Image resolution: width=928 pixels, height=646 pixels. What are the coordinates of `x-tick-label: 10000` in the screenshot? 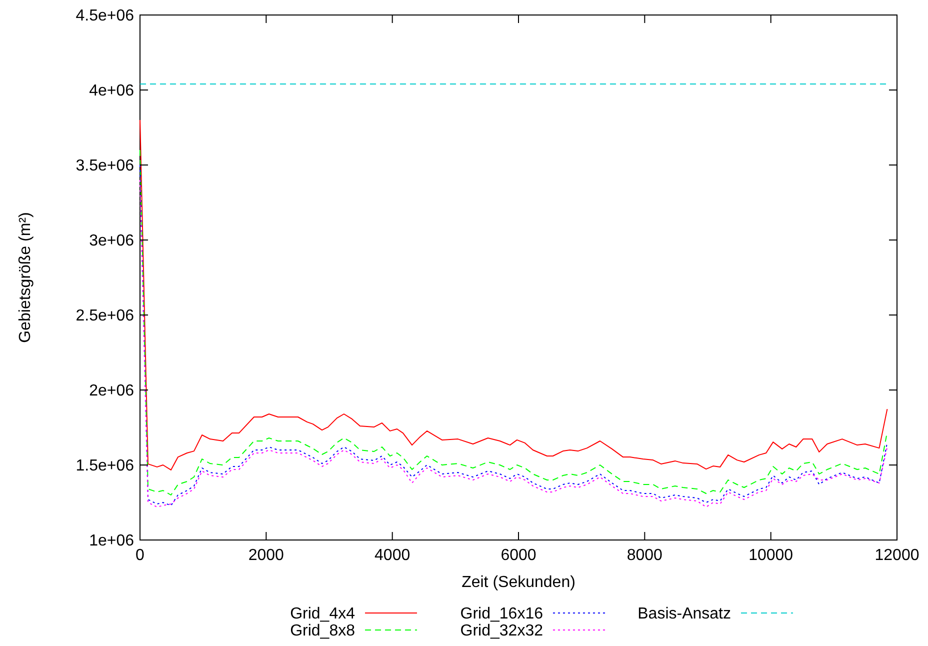 It's located at (771, 555).